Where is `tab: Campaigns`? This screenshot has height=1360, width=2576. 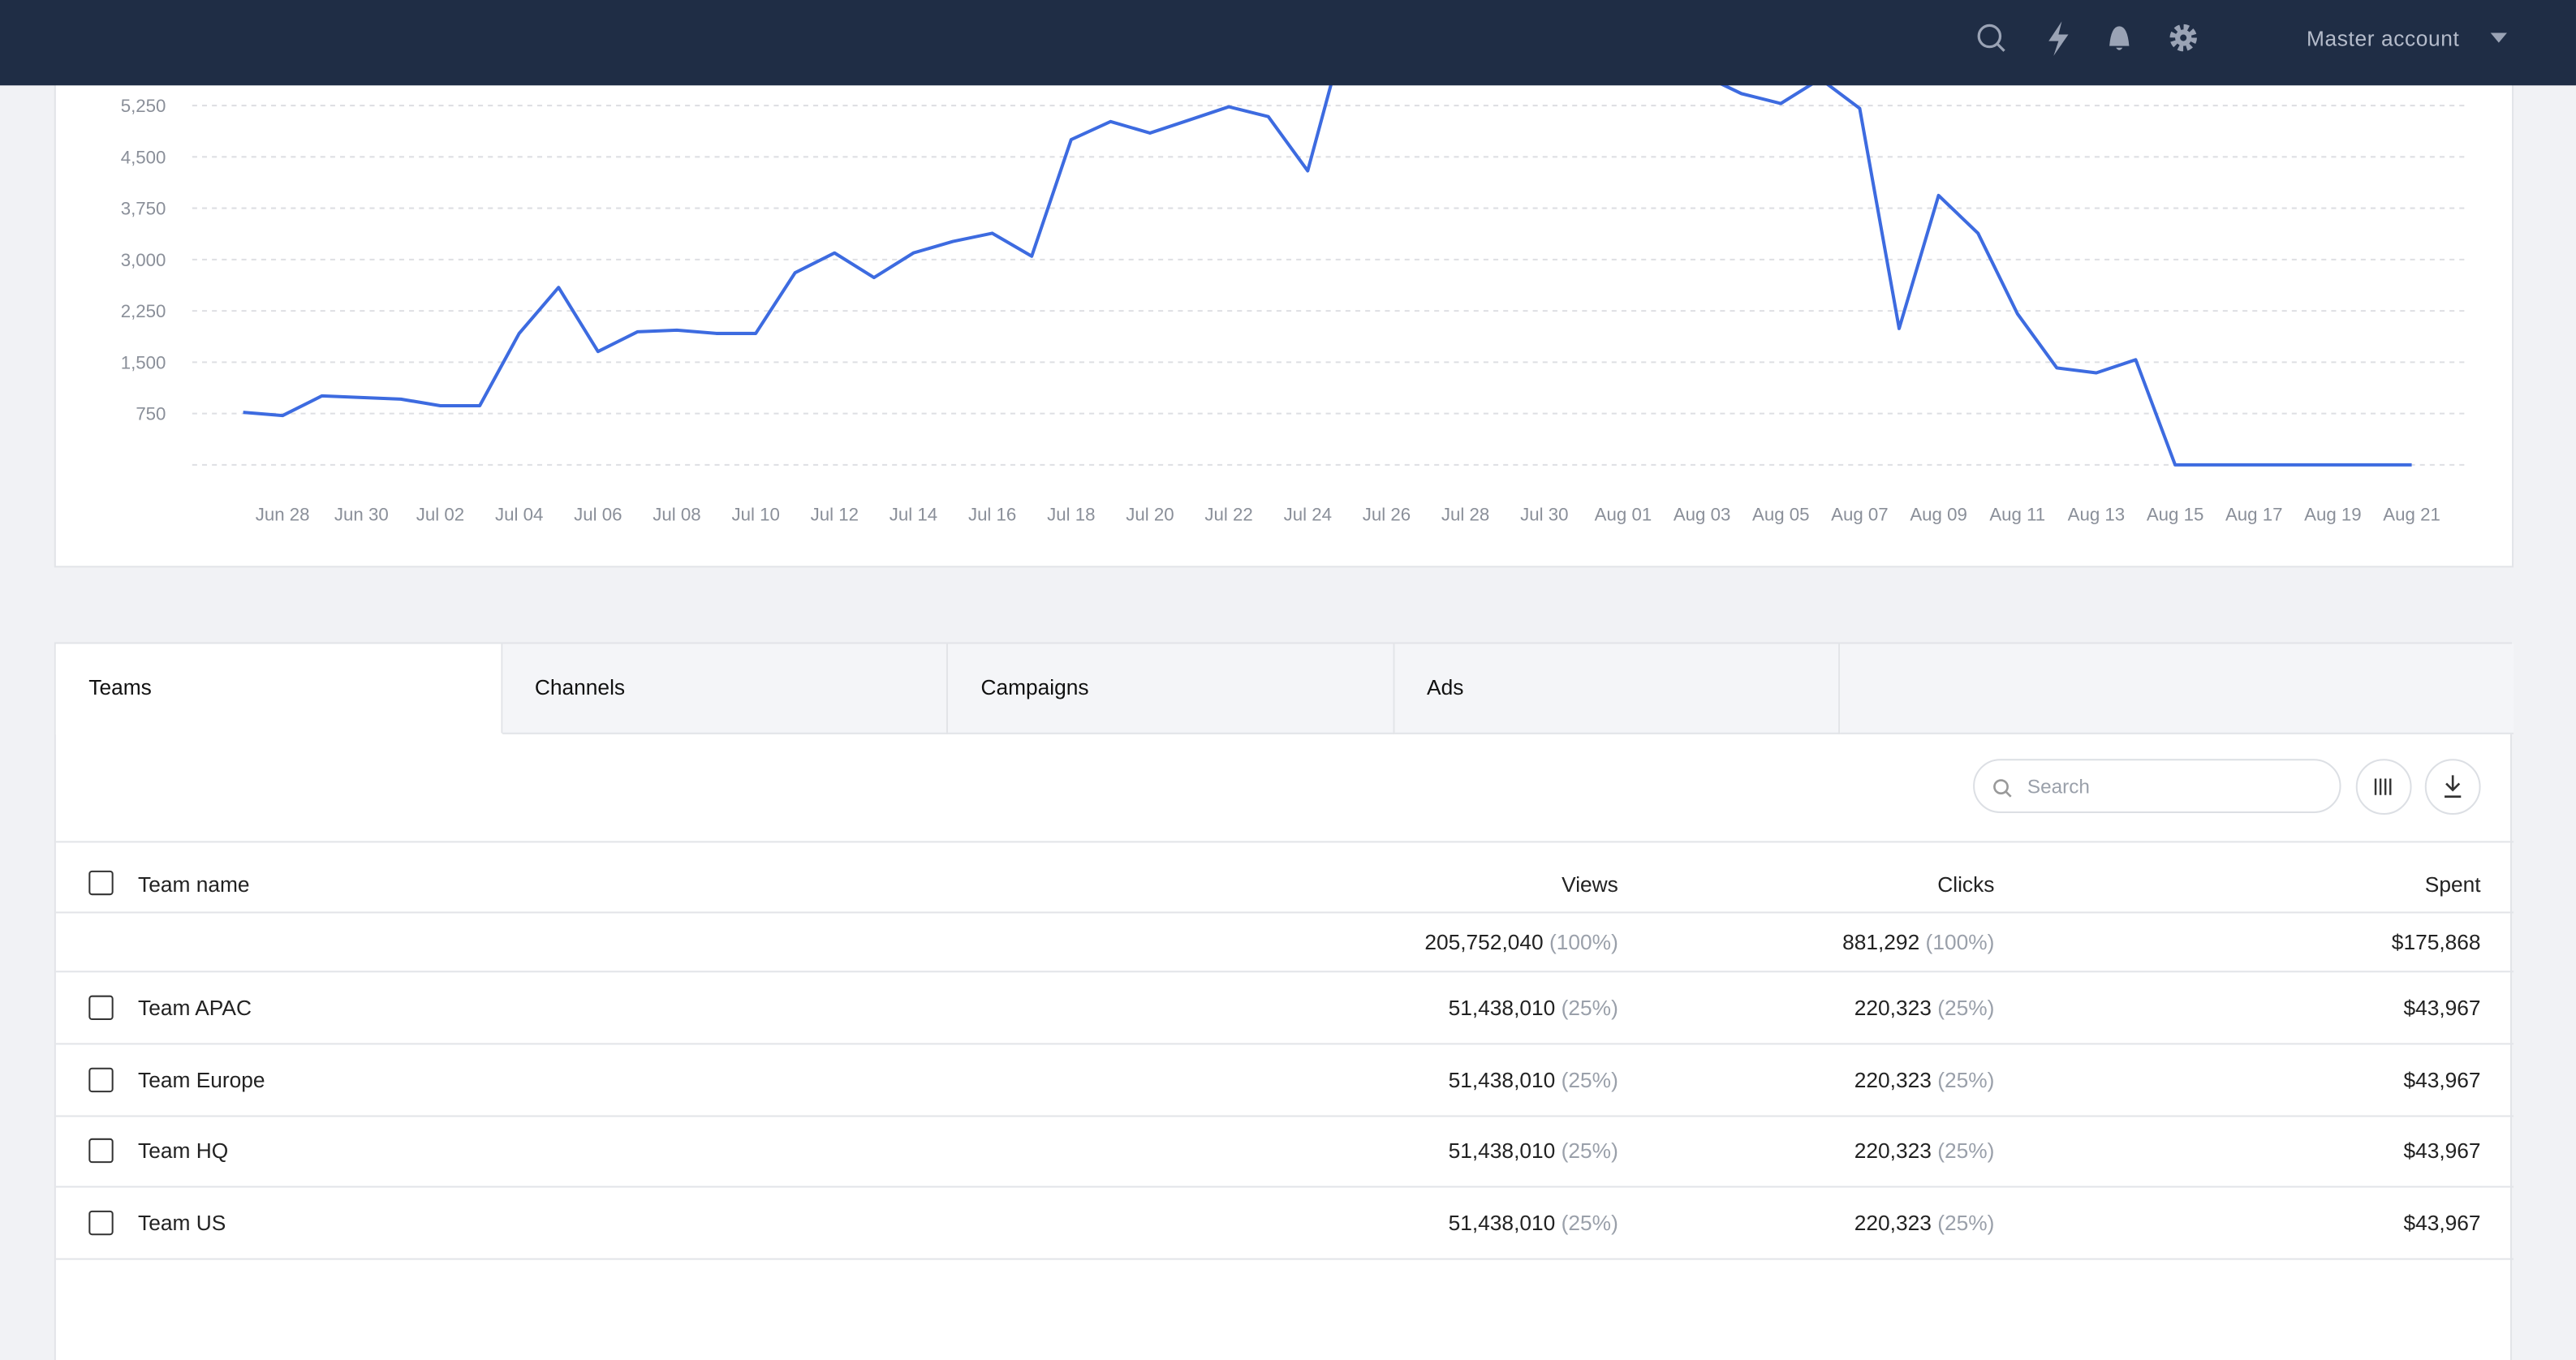 tab: Campaigns is located at coordinates (1171, 688).